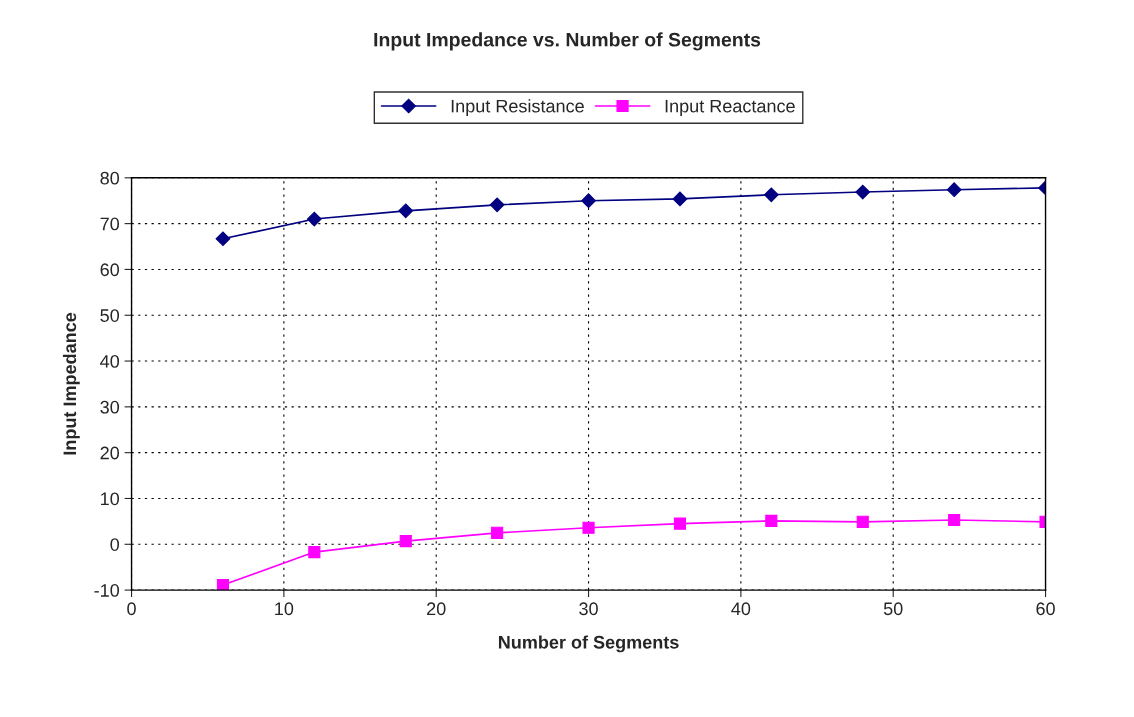 The height and width of the screenshot is (717, 1134). Describe the element at coordinates (107, 590) in the screenshot. I see `y-tick-label: -10` at that location.